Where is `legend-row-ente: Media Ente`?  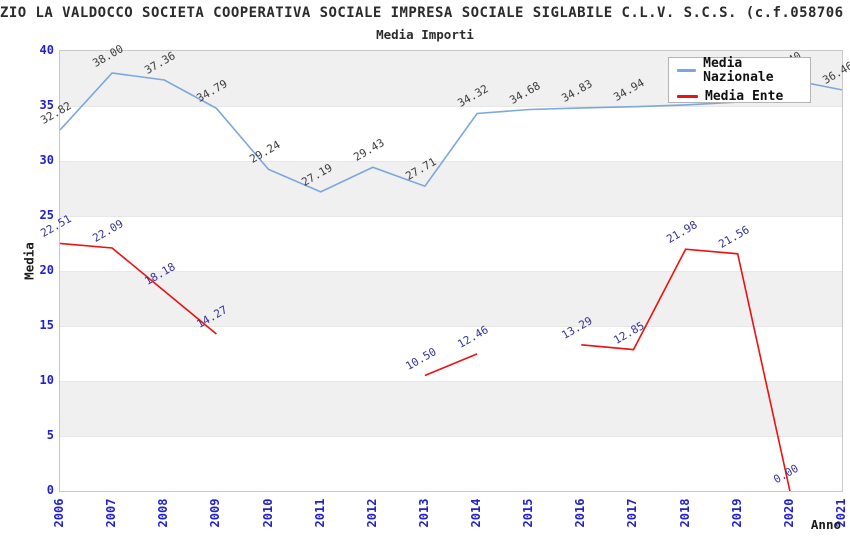 legend-row-ente: Media Ente is located at coordinates (743, 96).